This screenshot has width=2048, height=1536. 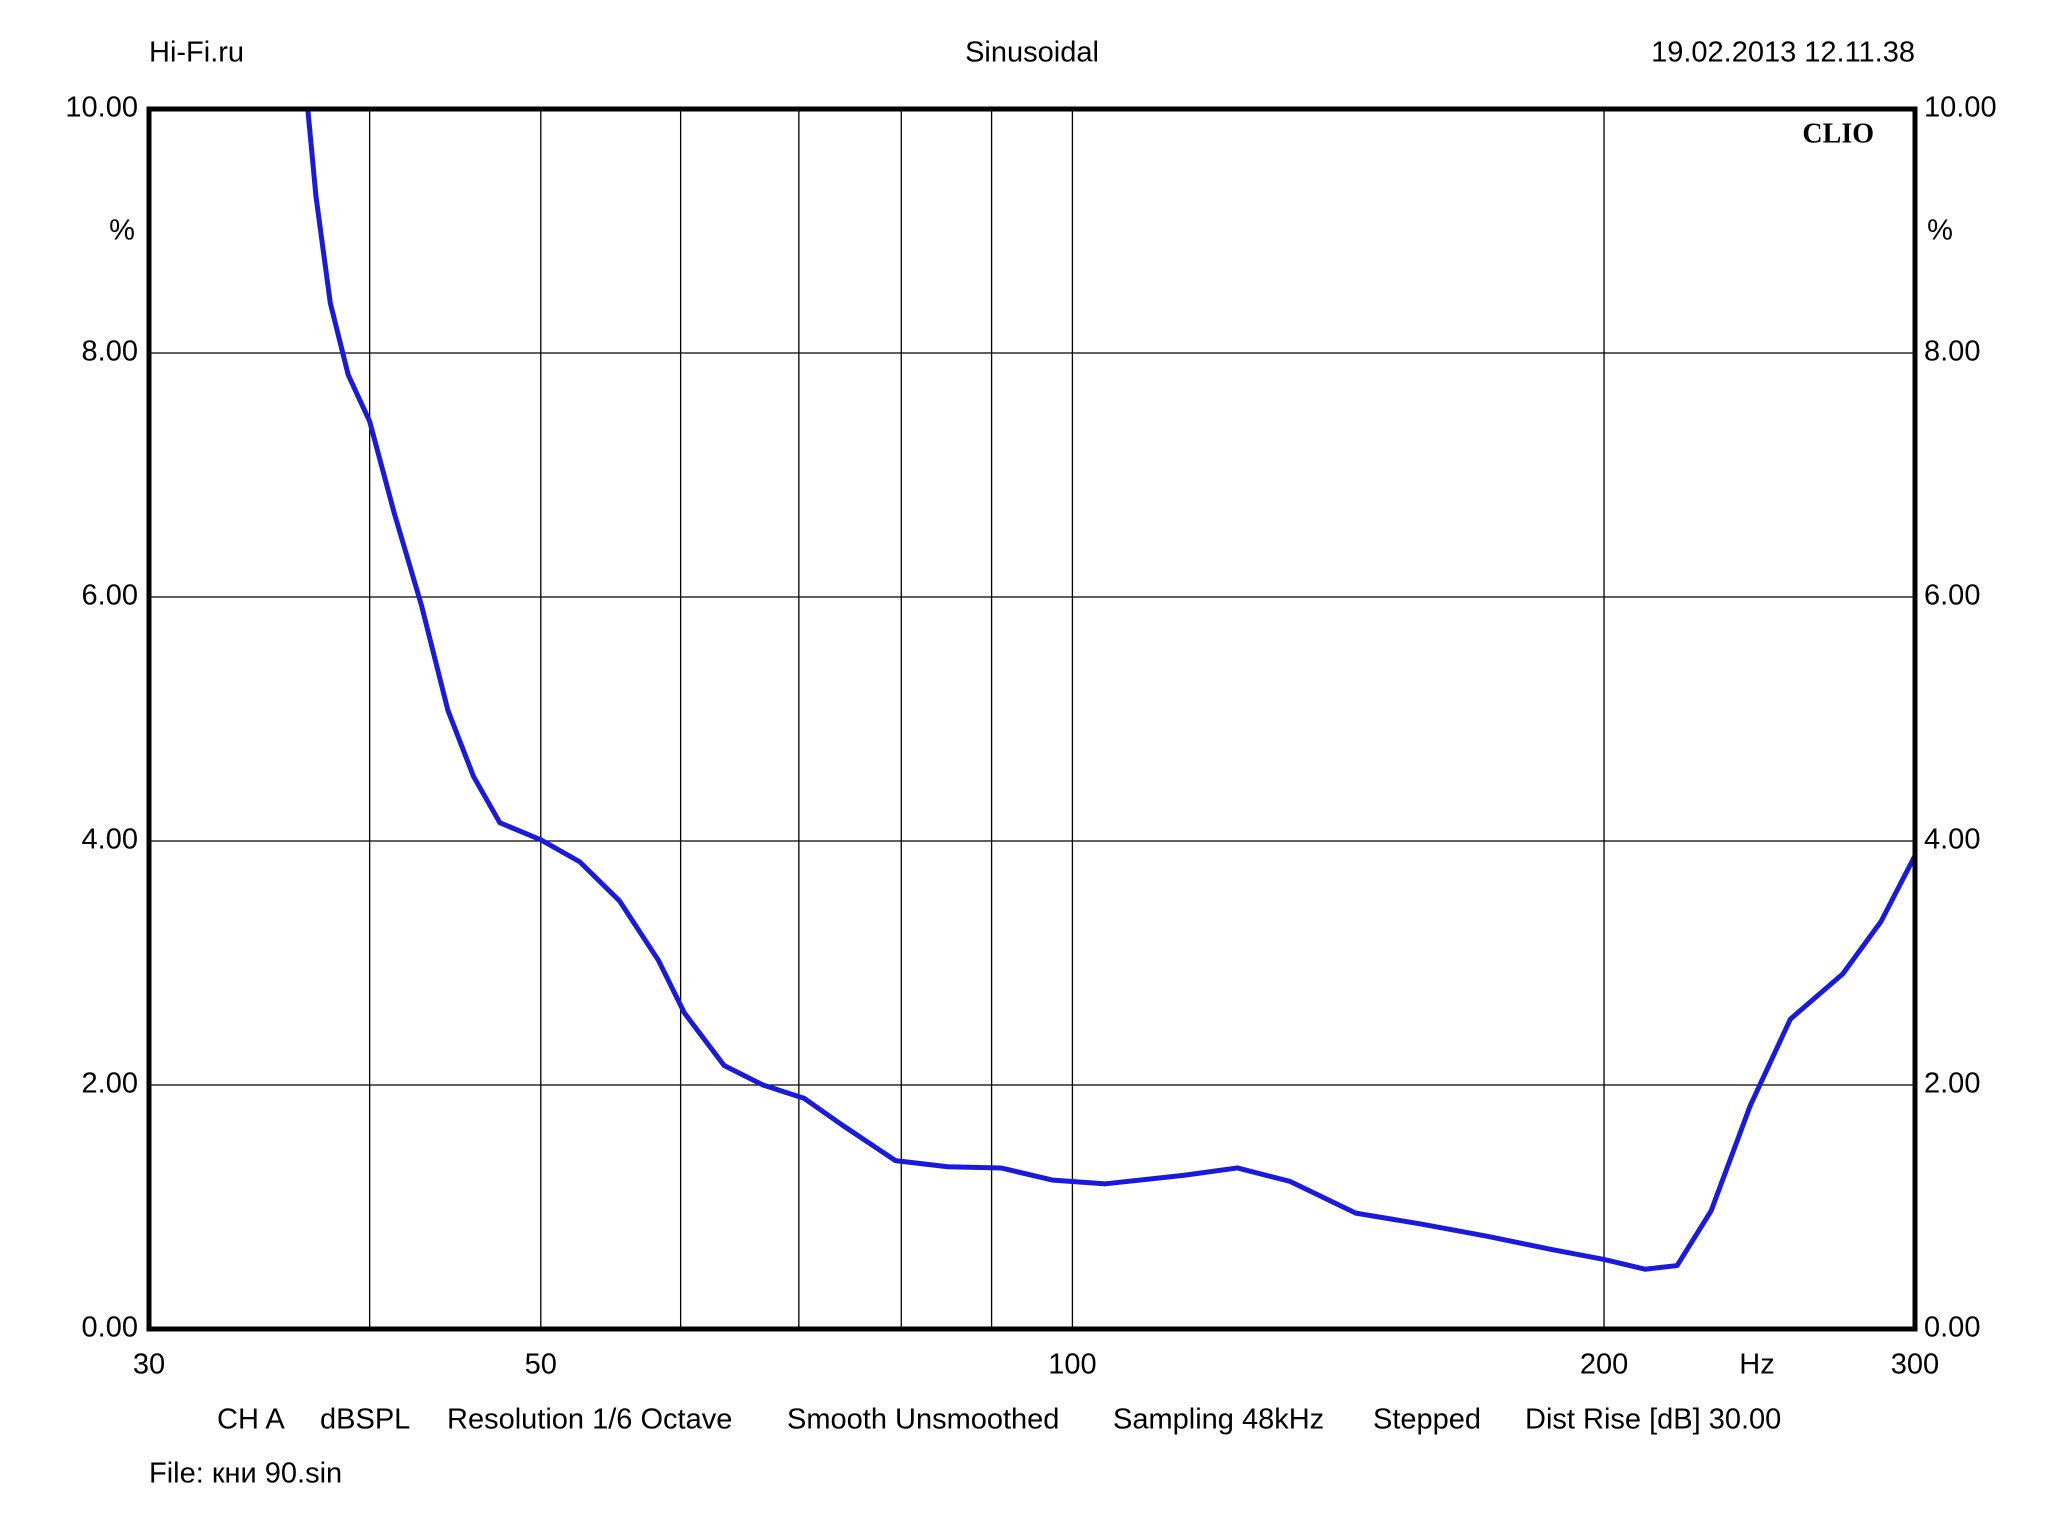 I want to click on x-tick-label: 30, so click(x=149, y=1365).